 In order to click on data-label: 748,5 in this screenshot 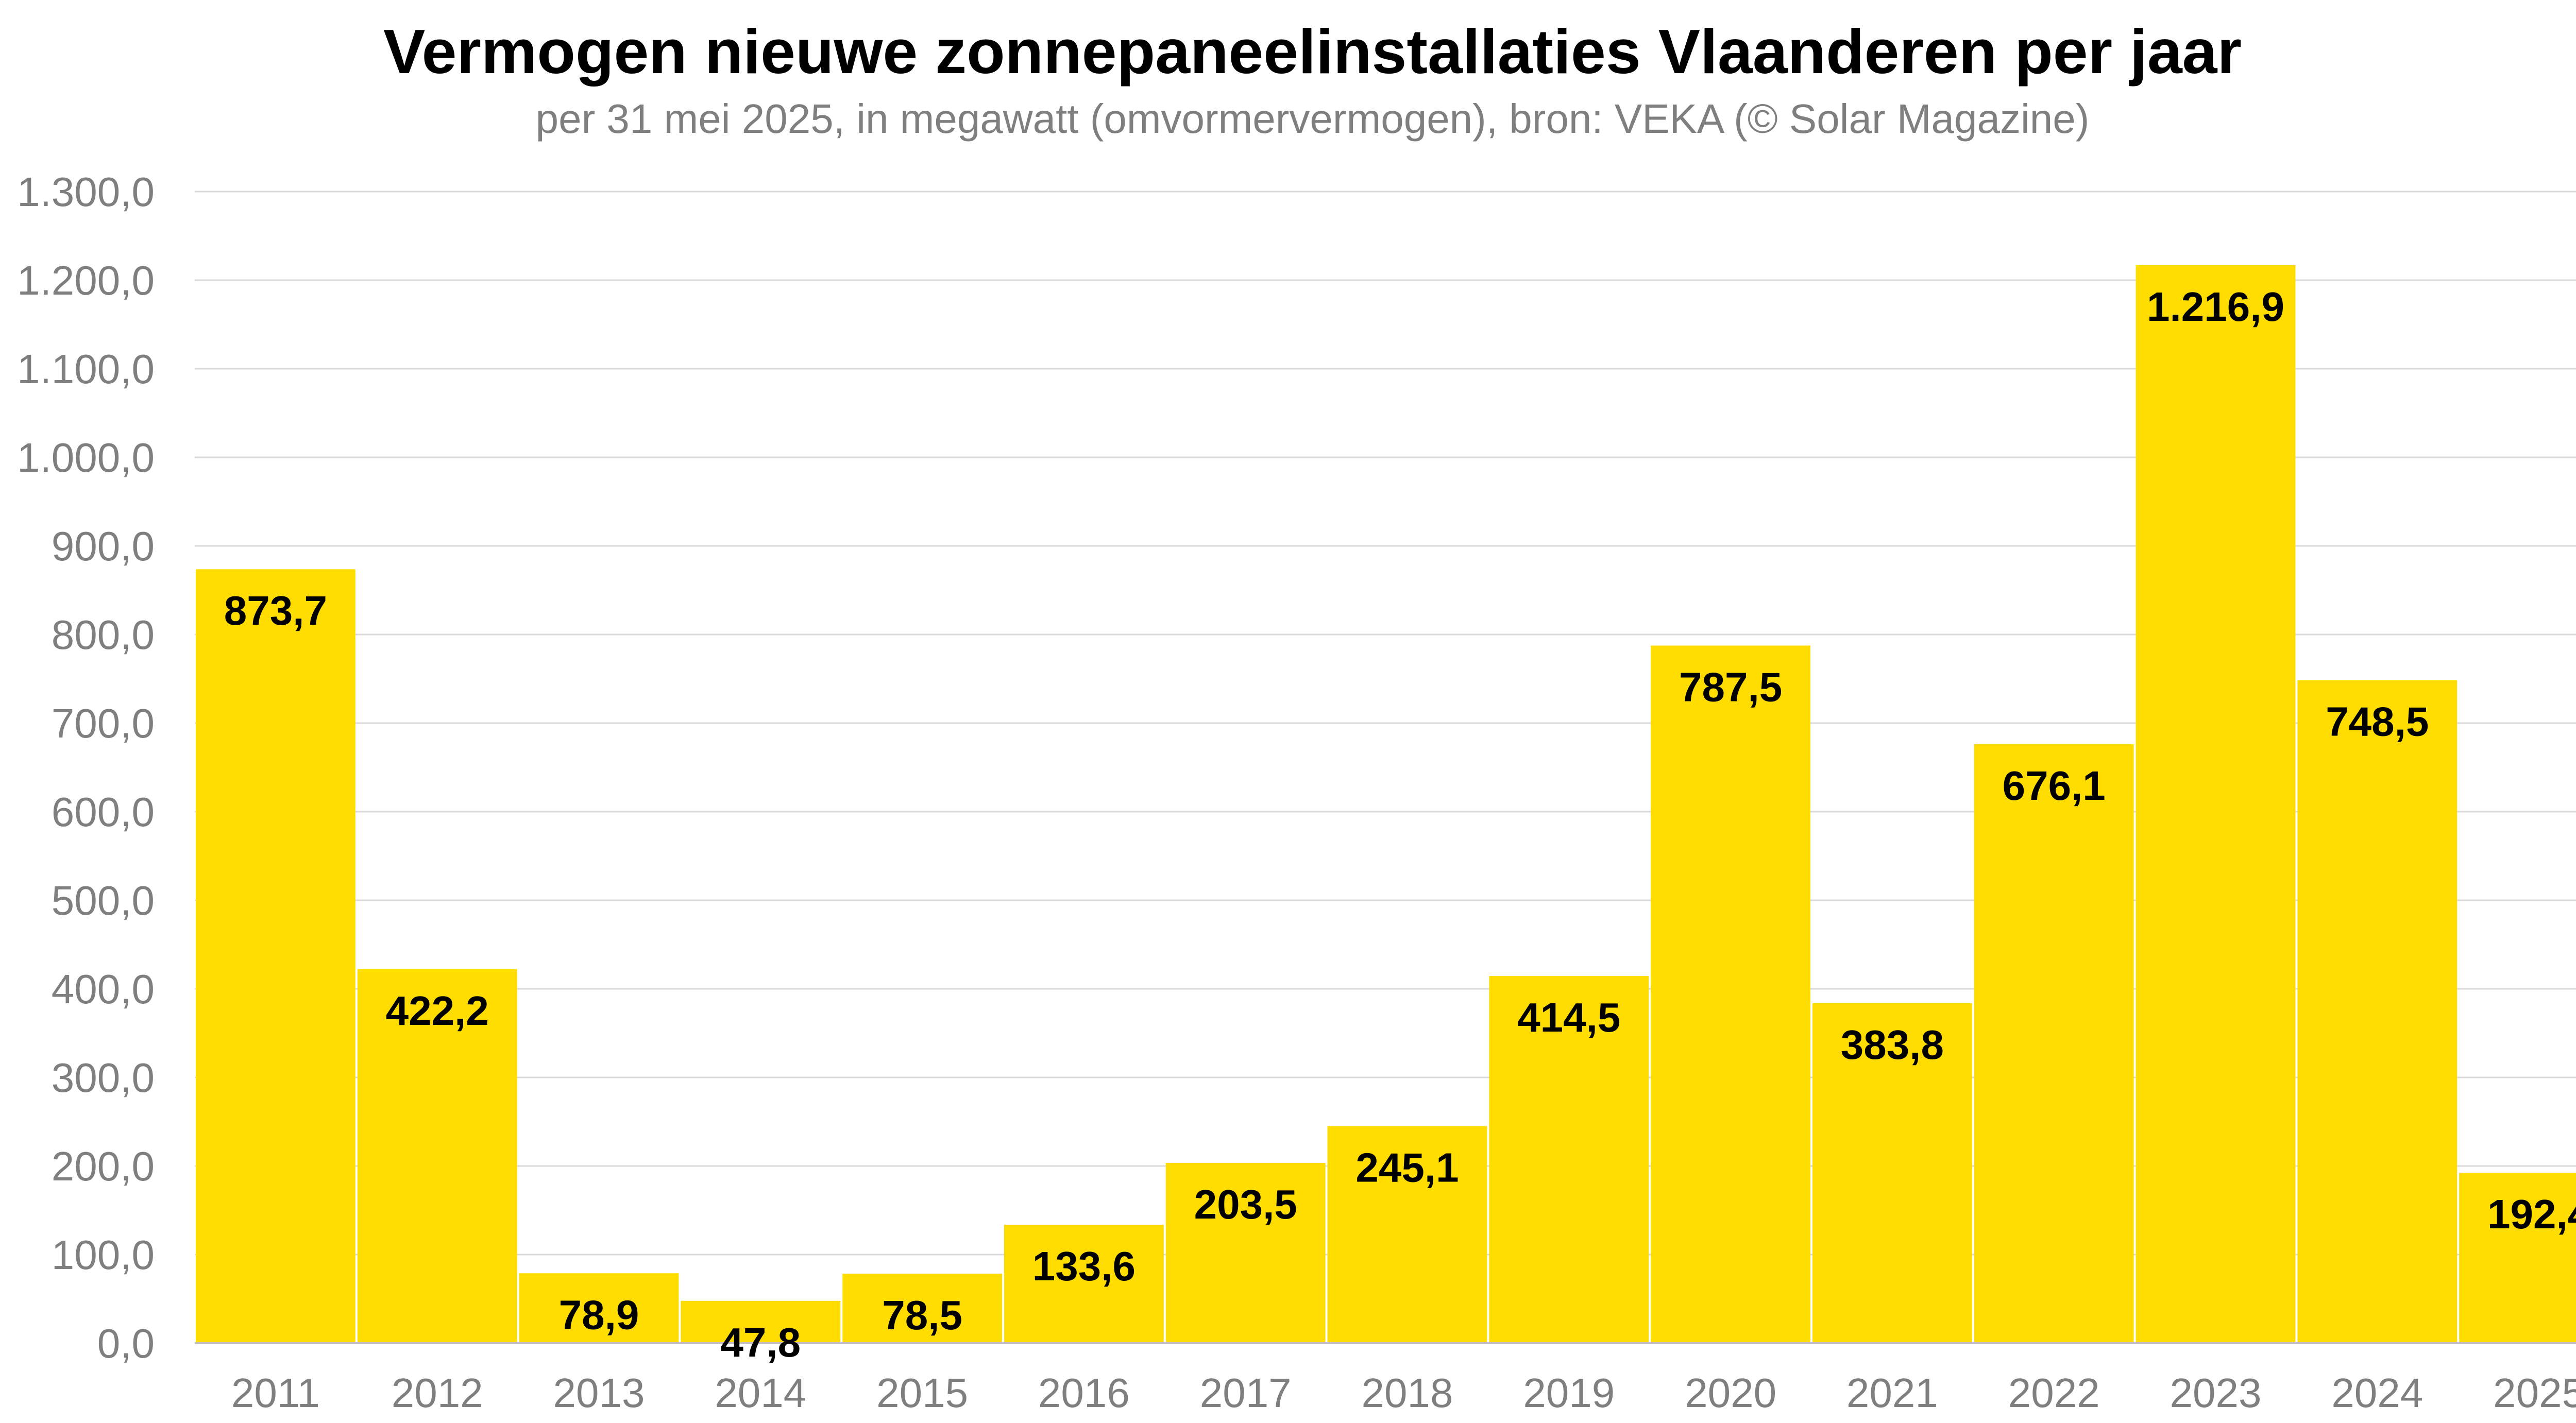, I will do `click(2377, 722)`.